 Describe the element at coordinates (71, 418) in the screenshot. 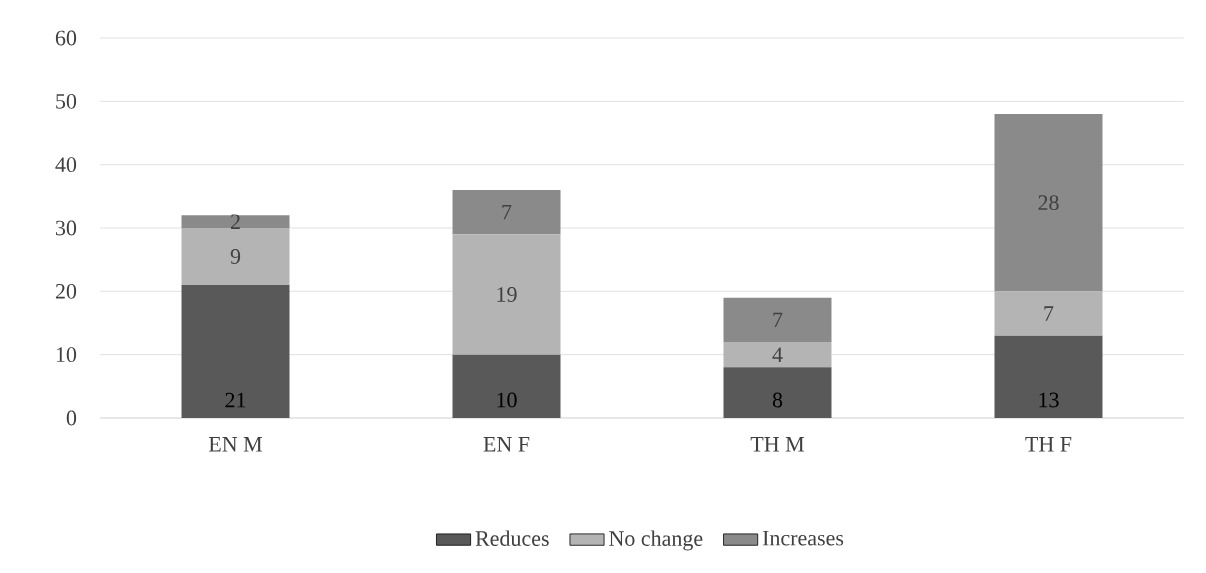

I see `y-tick-label: 0` at that location.